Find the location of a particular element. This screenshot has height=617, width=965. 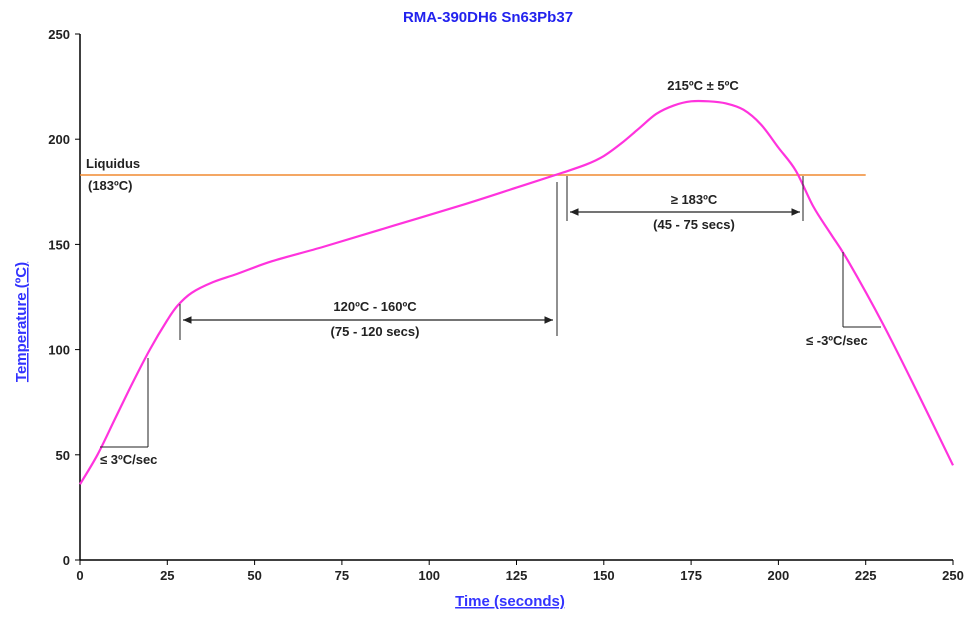

x-tick-label: 75 is located at coordinates (342, 575).